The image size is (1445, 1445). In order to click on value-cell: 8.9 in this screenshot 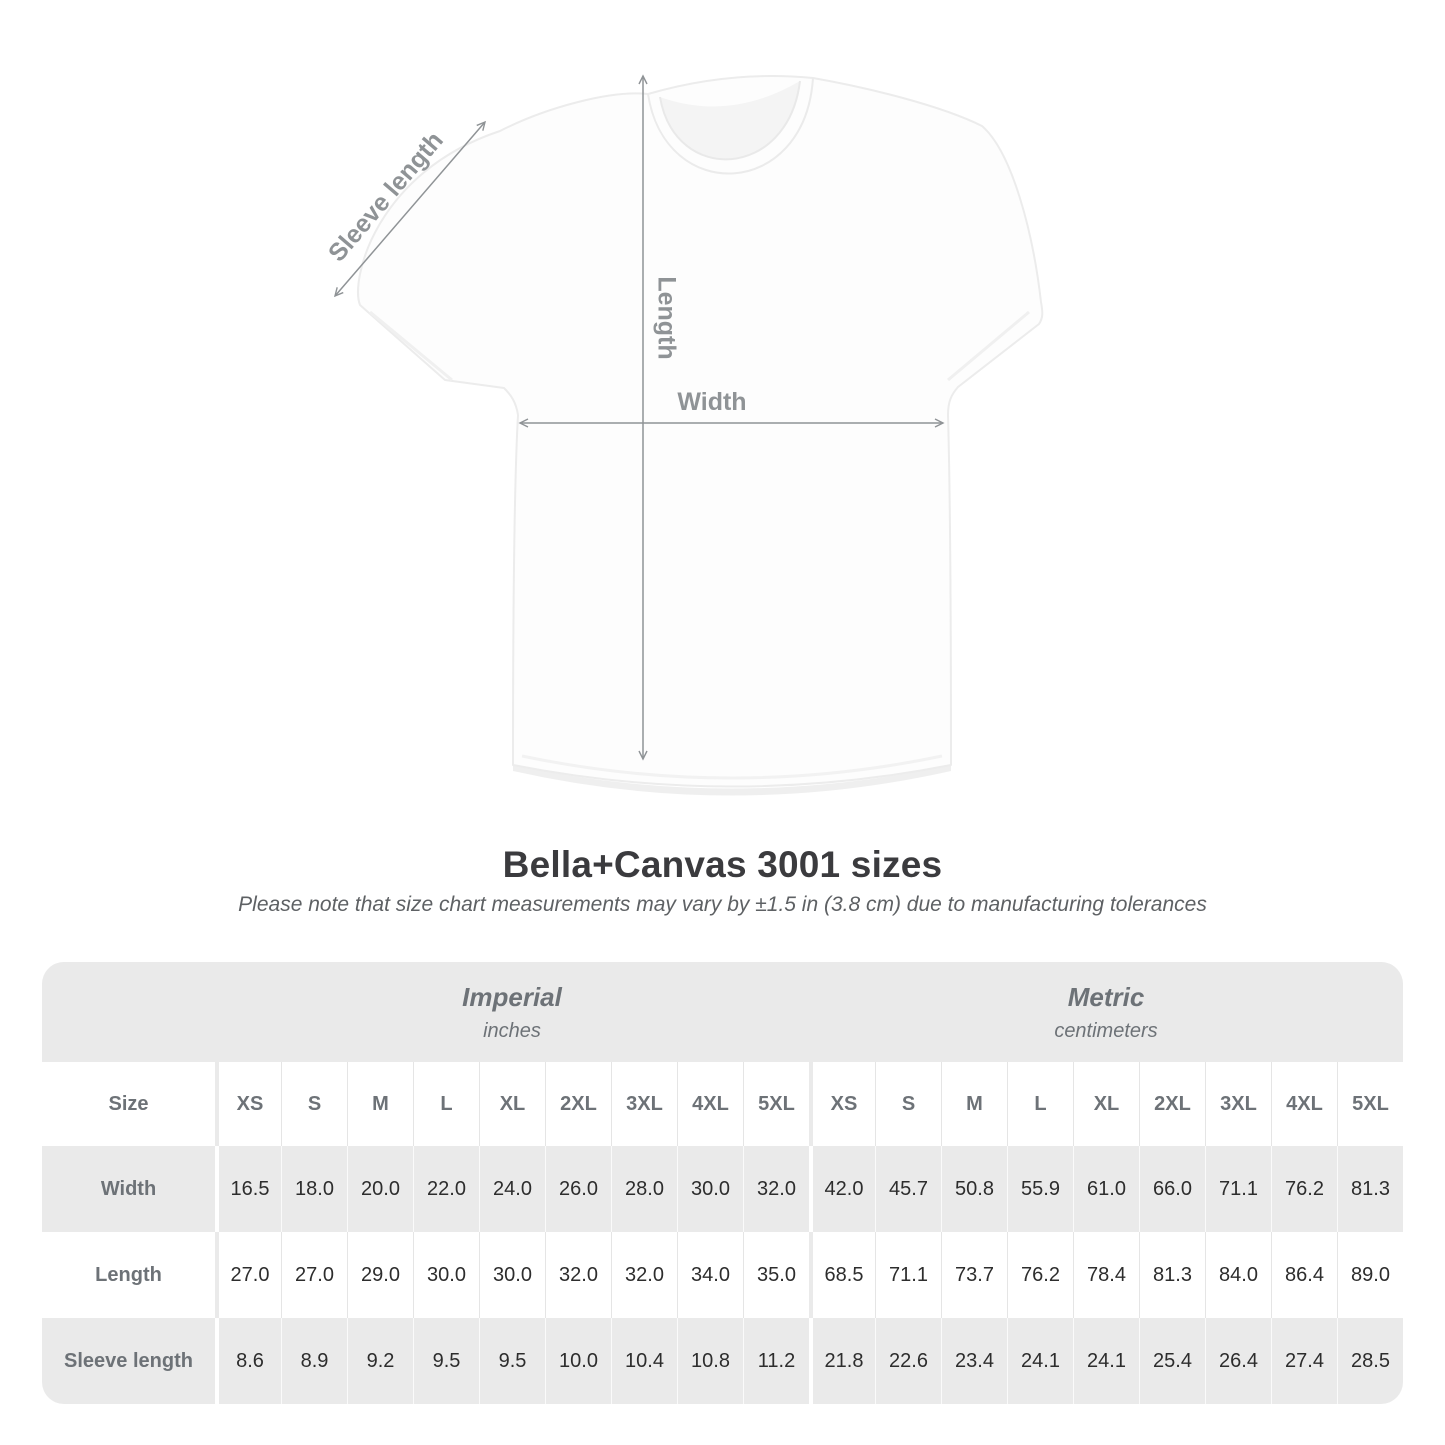, I will do `click(314, 1361)`.